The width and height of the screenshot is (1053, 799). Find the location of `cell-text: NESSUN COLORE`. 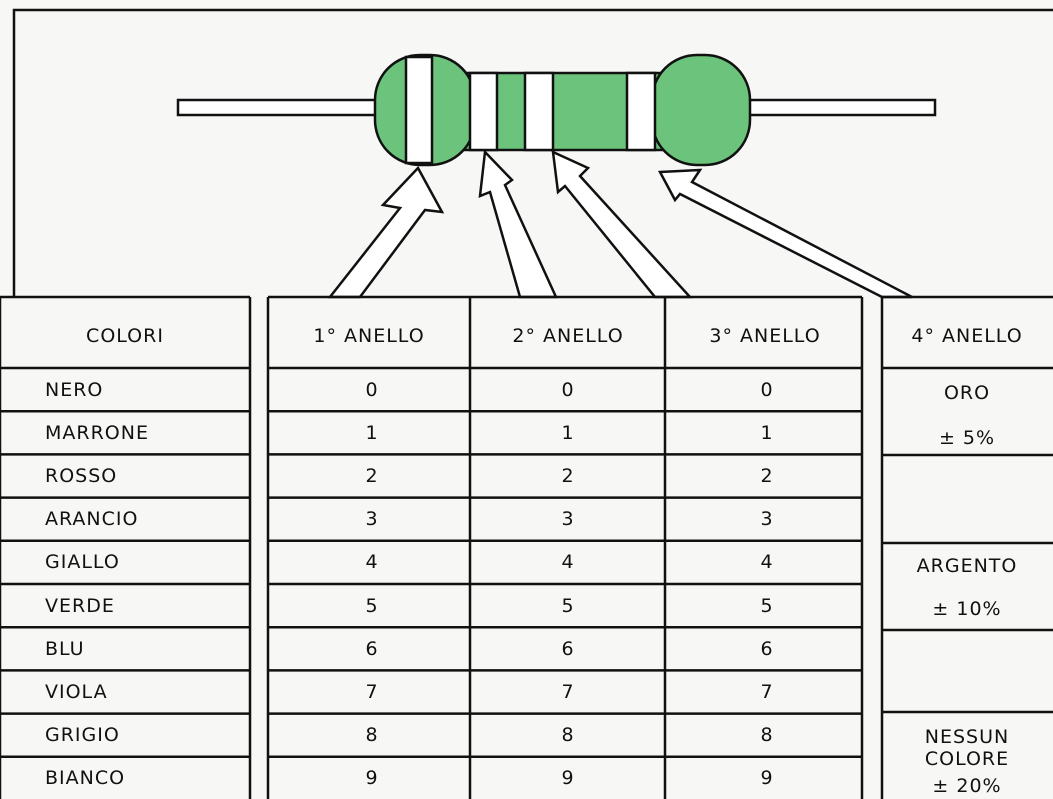

cell-text: NESSUN COLORE is located at coordinates (967, 748).